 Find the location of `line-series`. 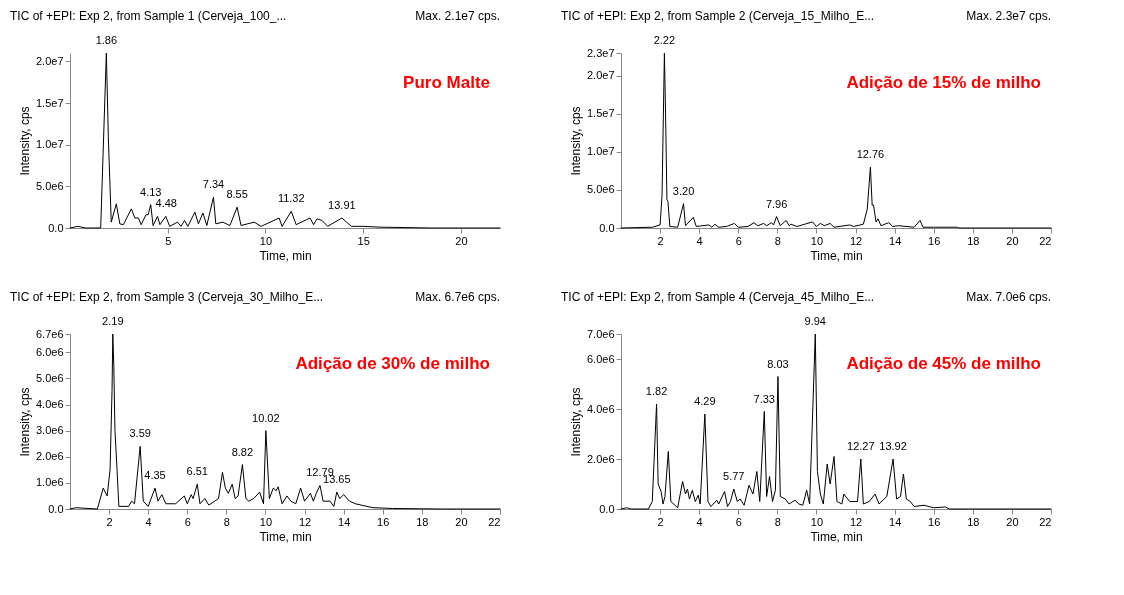

line-series is located at coordinates (285, 140).